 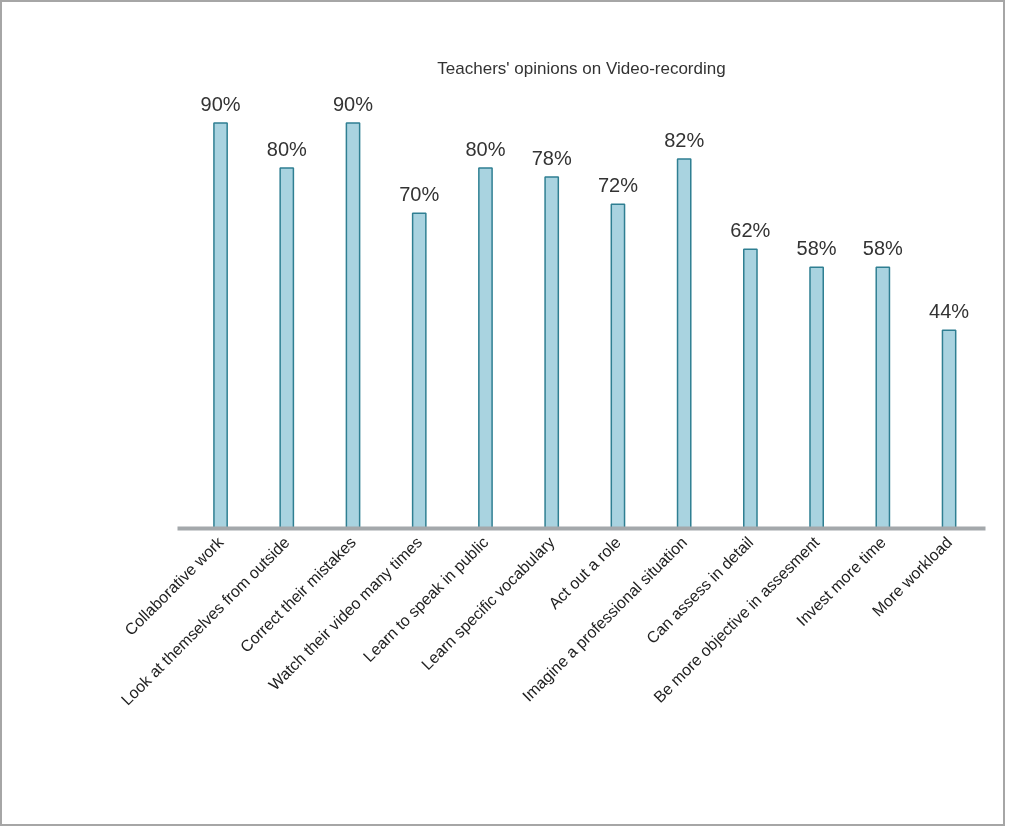 What do you see at coordinates (684, 140) in the screenshot?
I see `data-label: 82%` at bounding box center [684, 140].